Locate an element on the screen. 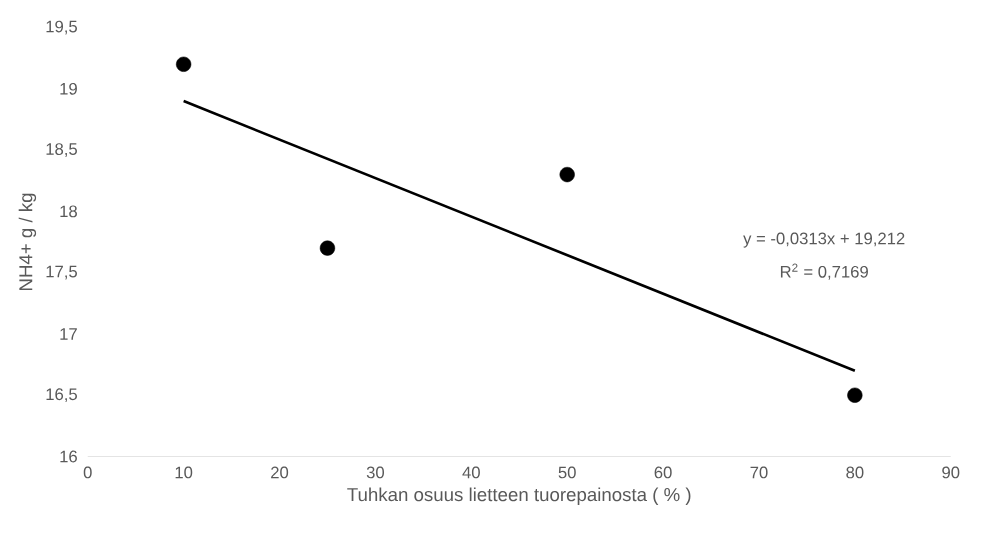 The image size is (1002, 542). x-tick-label: 80 is located at coordinates (855, 472).